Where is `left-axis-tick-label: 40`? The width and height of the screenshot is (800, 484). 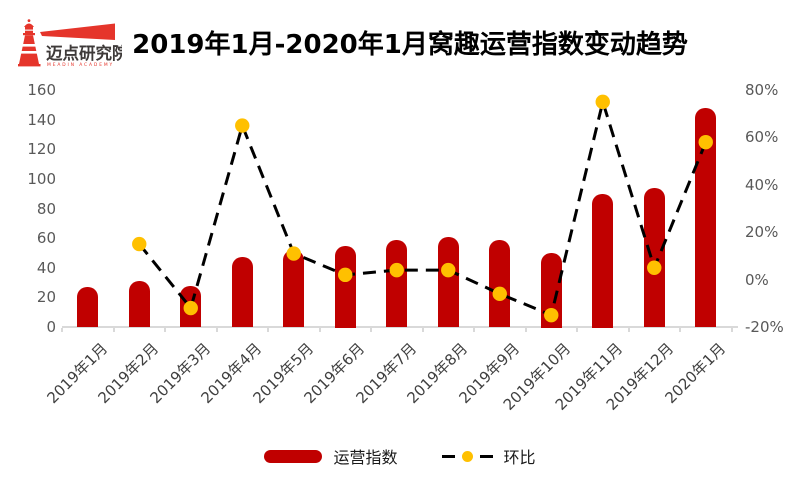 left-axis-tick-label: 40 is located at coordinates (46, 267).